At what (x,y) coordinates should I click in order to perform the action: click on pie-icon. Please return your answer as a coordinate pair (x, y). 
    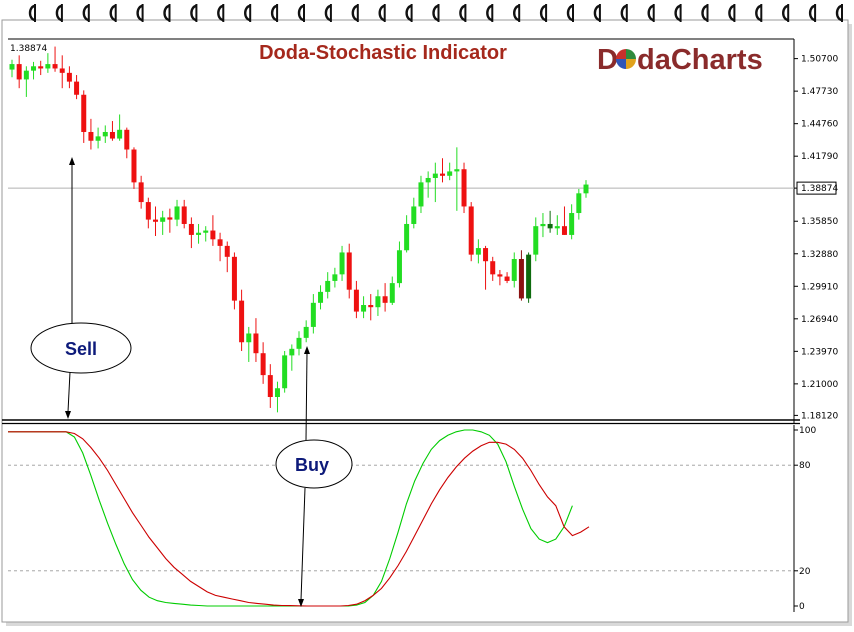
    Looking at the image, I should click on (626, 59).